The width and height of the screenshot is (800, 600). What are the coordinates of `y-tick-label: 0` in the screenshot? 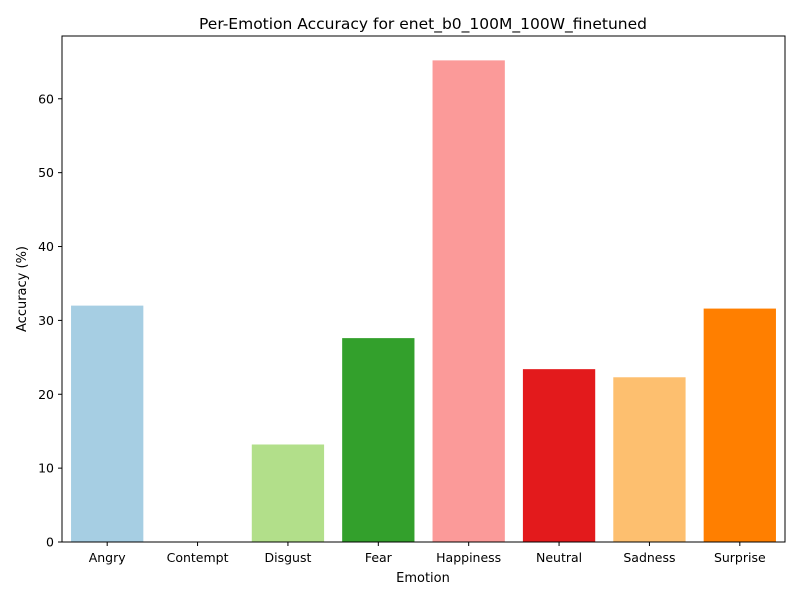 It's located at (50, 542).